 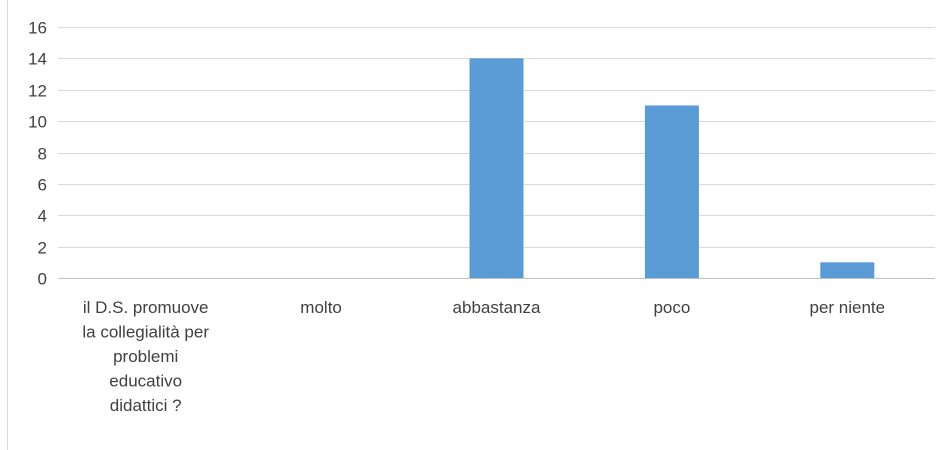 I want to click on y-tick-label-12: 12, so click(x=37, y=91).